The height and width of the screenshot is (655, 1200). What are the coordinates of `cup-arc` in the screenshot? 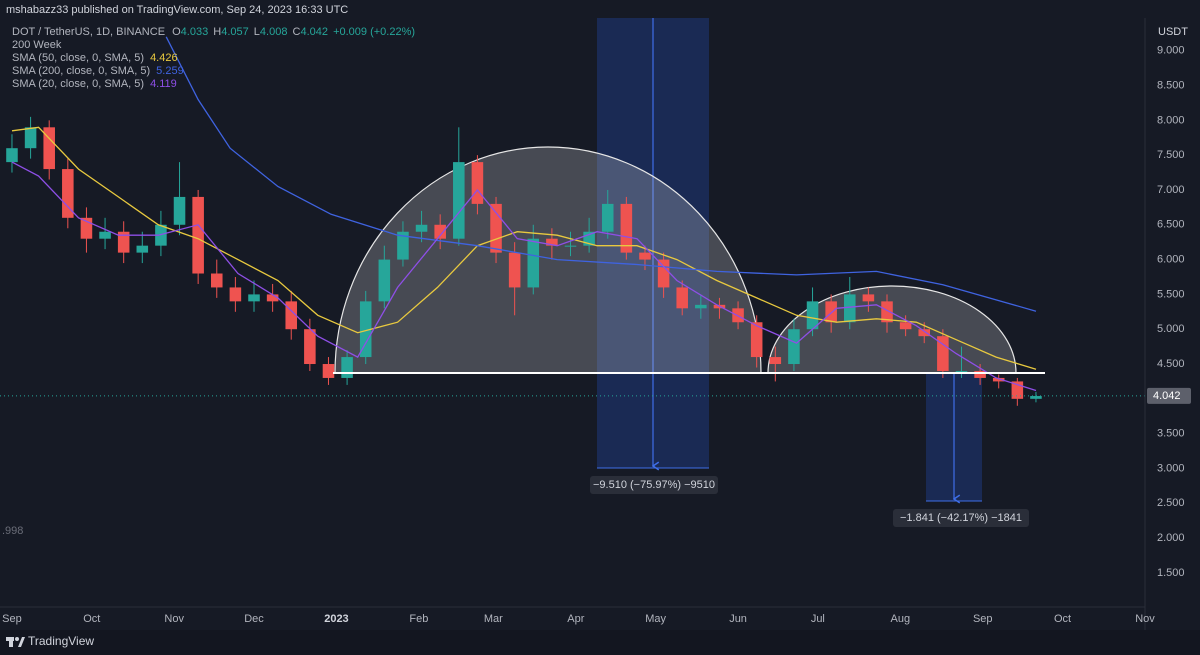 It's located at (548, 260).